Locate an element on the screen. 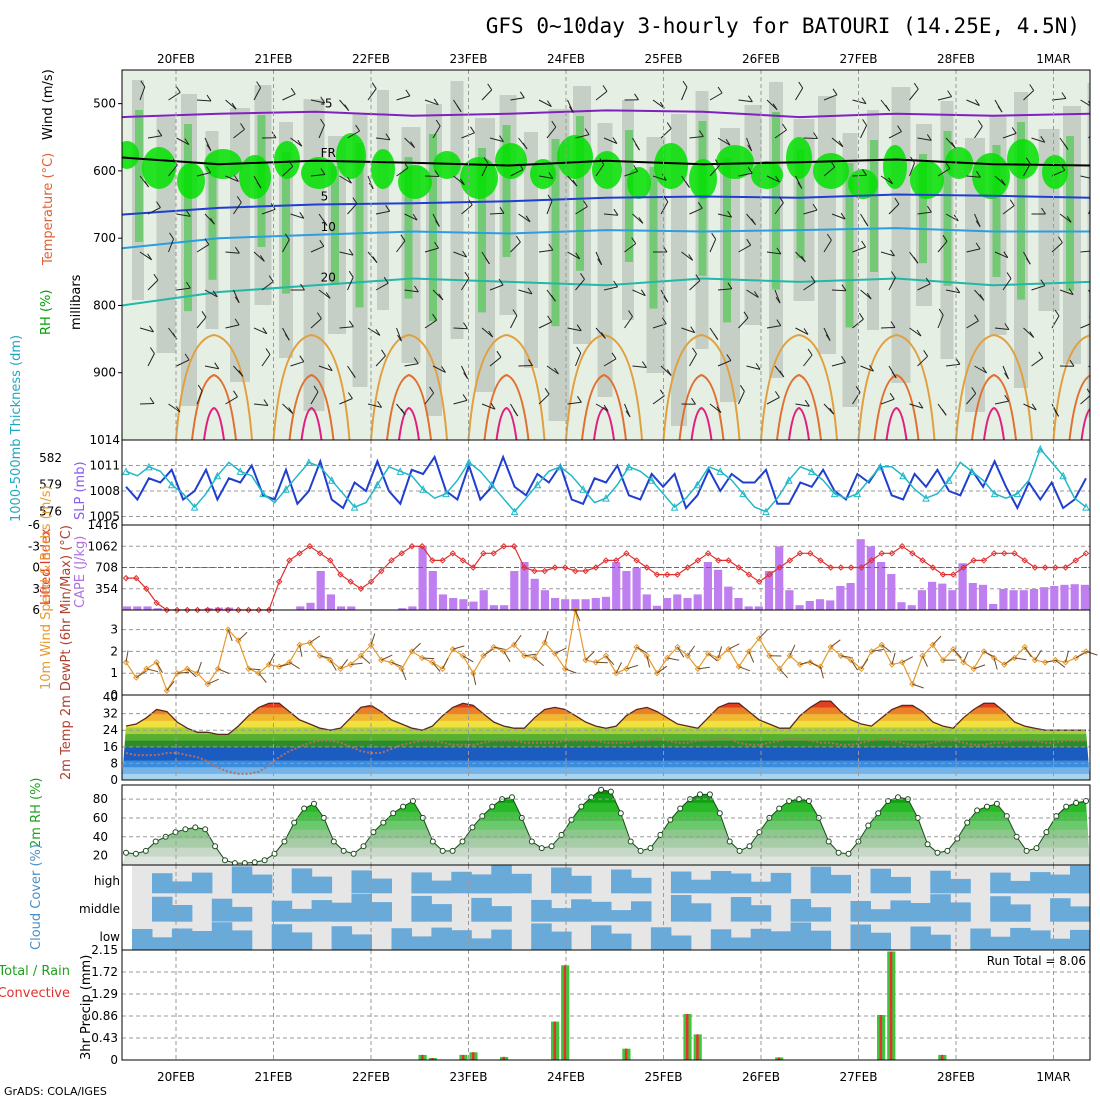 This screenshot has height=1100, width=1100. temp-tick-label: 0 is located at coordinates (114, 780).